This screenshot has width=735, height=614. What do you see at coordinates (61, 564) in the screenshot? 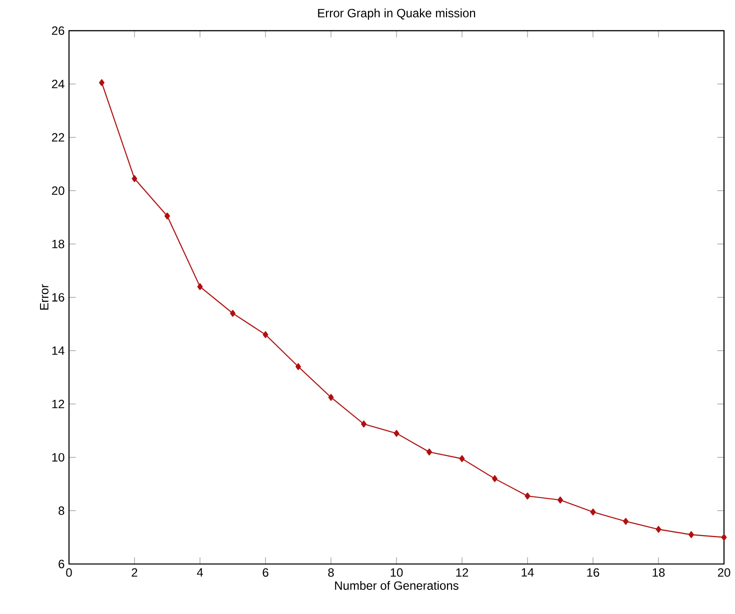
I see `y-tick-label: 6` at bounding box center [61, 564].